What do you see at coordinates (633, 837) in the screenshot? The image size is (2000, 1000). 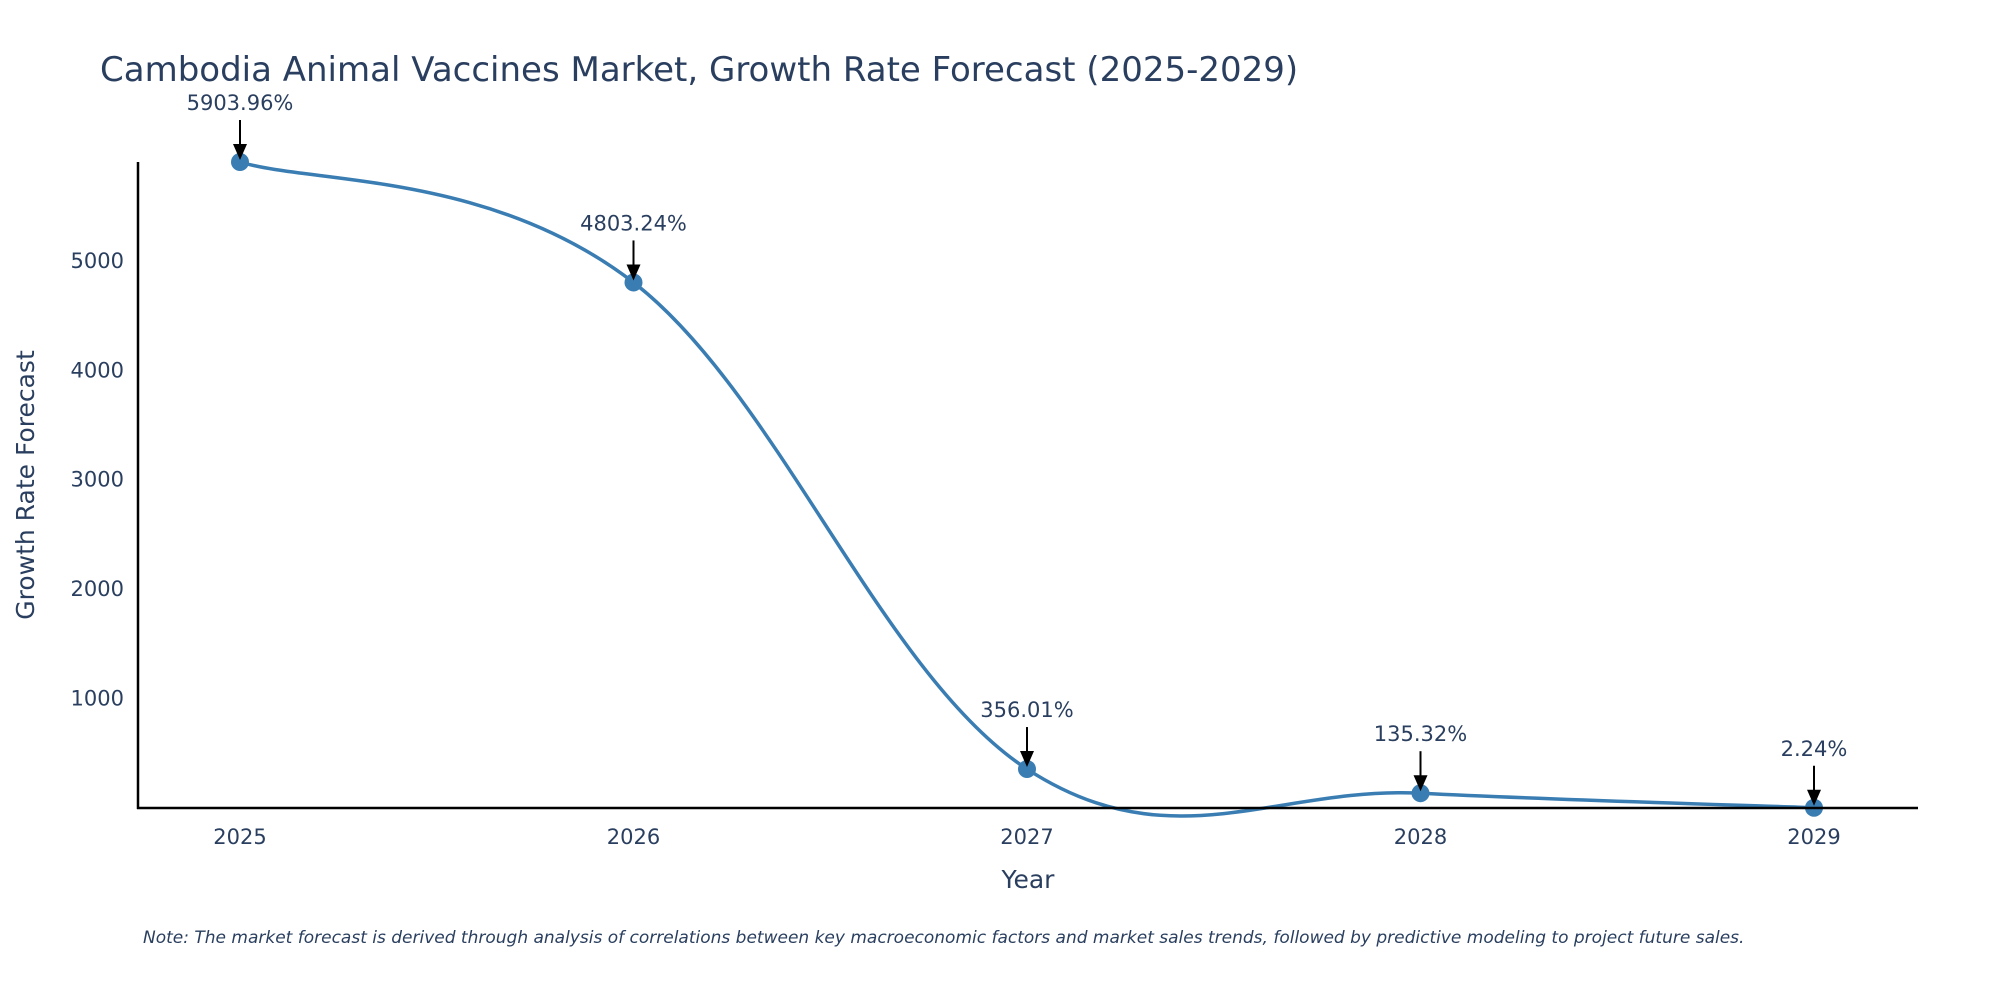 I see `x-tick-label: 2026` at bounding box center [633, 837].